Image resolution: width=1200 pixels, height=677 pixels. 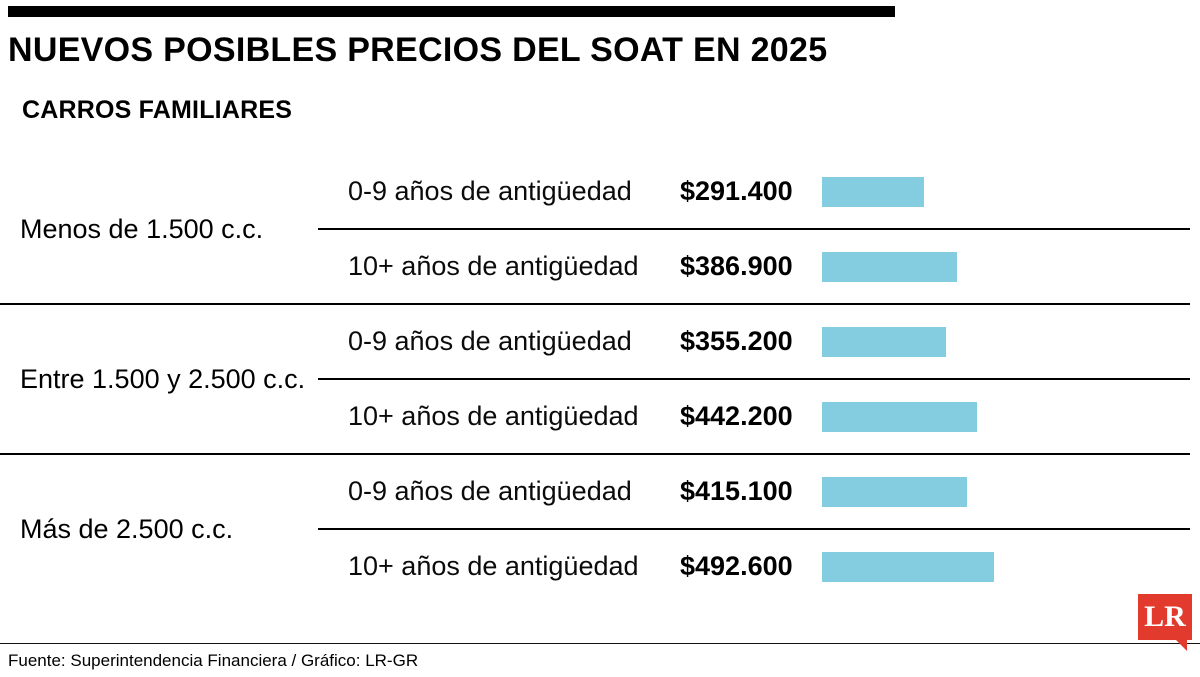 What do you see at coordinates (451, 11) in the screenshot?
I see `top-accent-bar` at bounding box center [451, 11].